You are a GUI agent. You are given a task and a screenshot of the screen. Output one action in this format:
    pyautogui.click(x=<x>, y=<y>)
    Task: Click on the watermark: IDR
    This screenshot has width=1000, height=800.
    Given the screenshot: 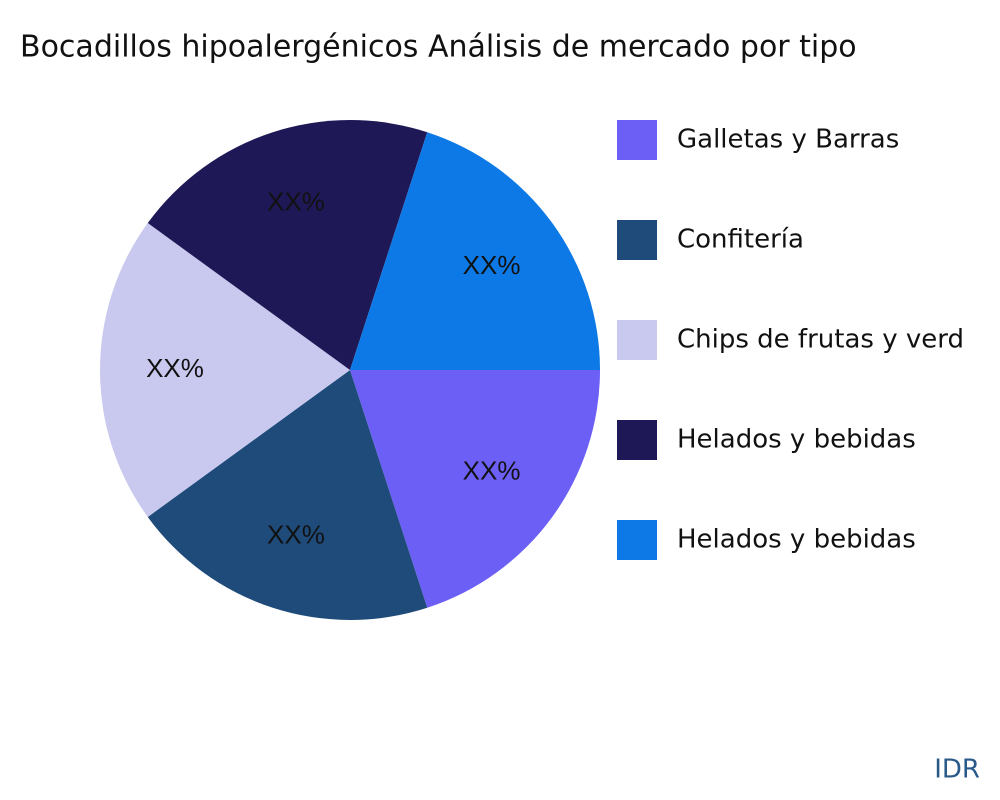 What is the action you would take?
    pyautogui.click(x=957, y=770)
    